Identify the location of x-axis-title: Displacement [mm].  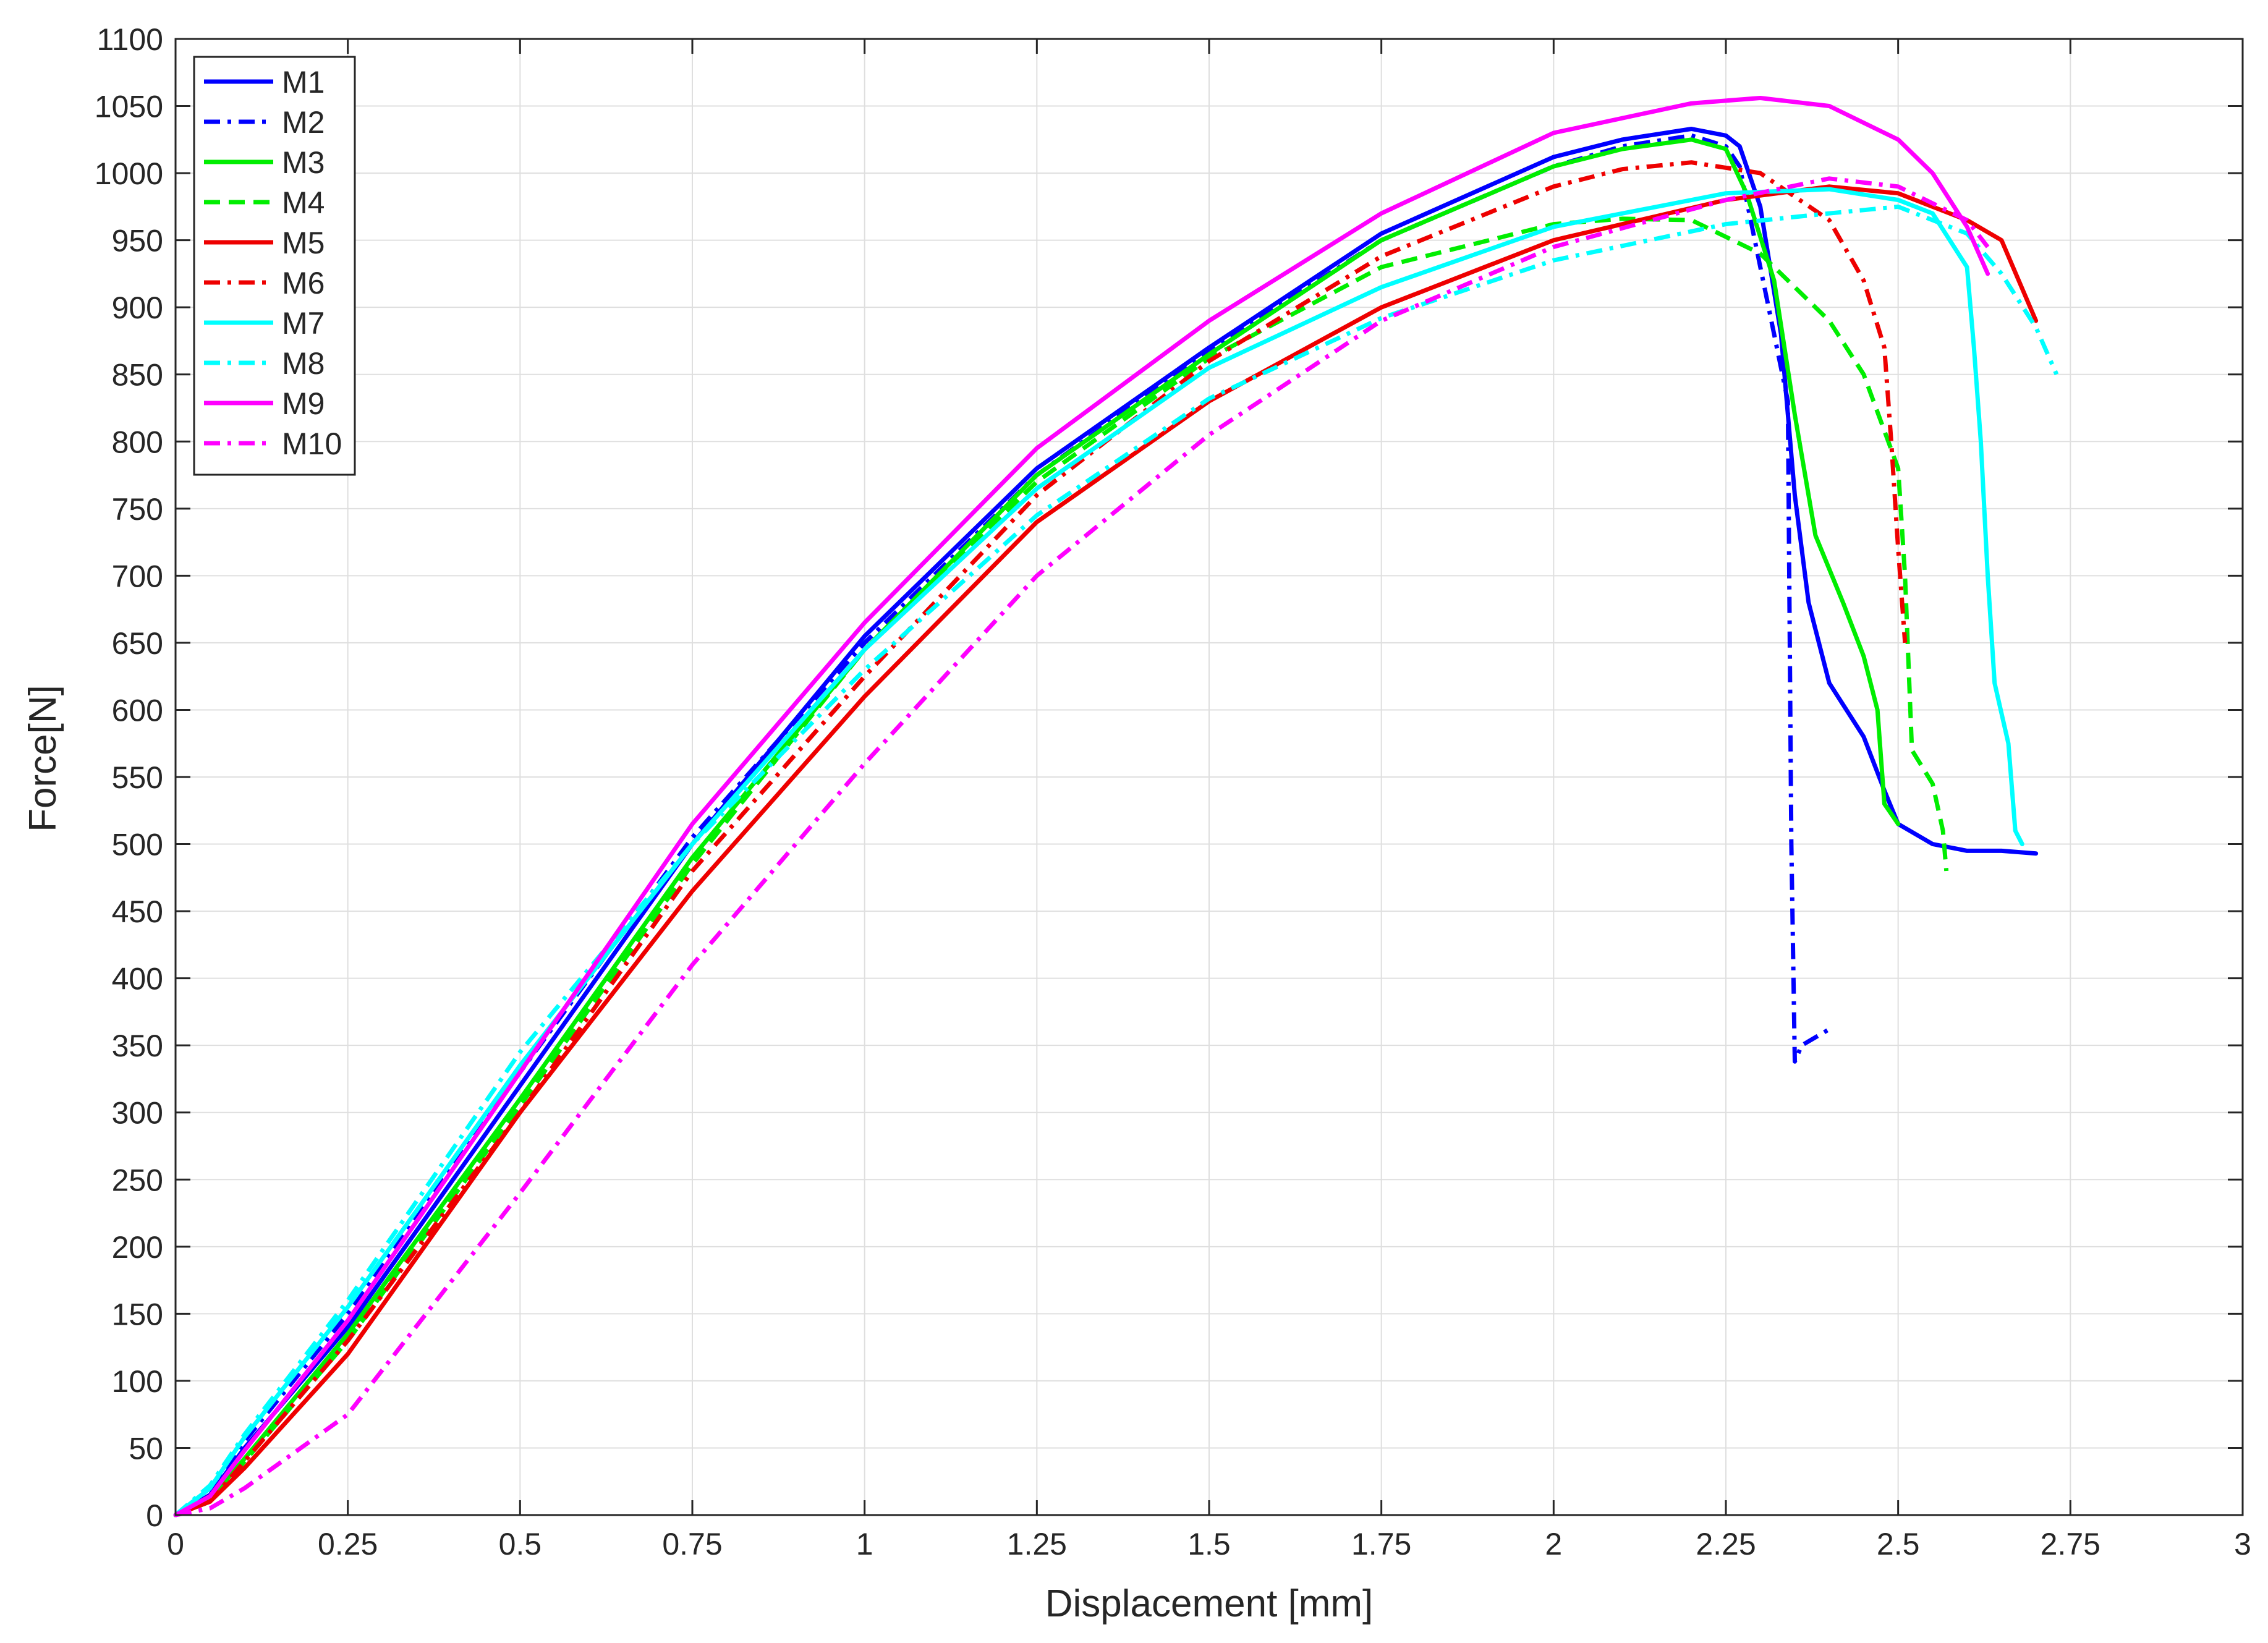
(1209, 1603).